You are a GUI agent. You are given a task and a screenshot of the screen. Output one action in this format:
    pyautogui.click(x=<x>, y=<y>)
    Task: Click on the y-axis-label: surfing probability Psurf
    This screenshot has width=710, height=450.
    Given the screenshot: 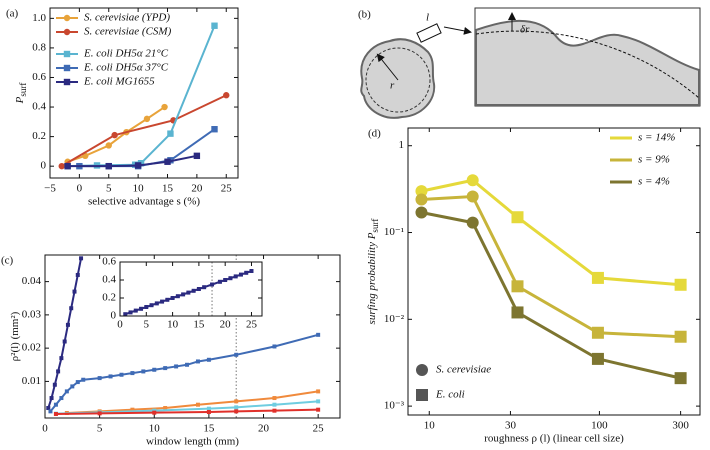 What is the action you would take?
    pyautogui.click(x=373, y=272)
    